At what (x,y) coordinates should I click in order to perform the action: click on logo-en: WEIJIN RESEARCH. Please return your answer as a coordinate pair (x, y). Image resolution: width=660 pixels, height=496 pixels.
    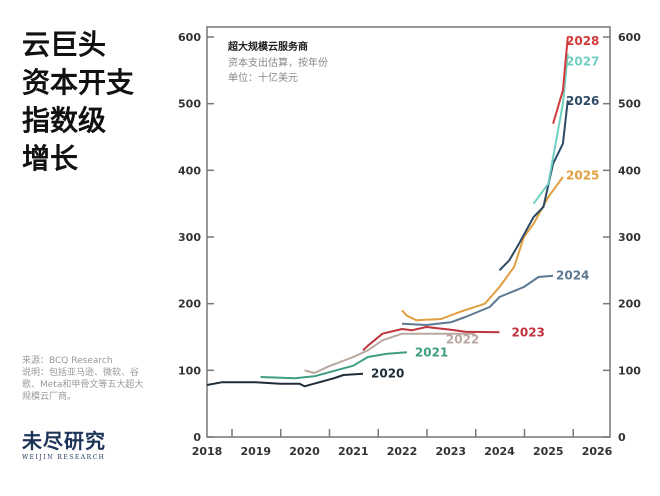
    Looking at the image, I should click on (64, 457).